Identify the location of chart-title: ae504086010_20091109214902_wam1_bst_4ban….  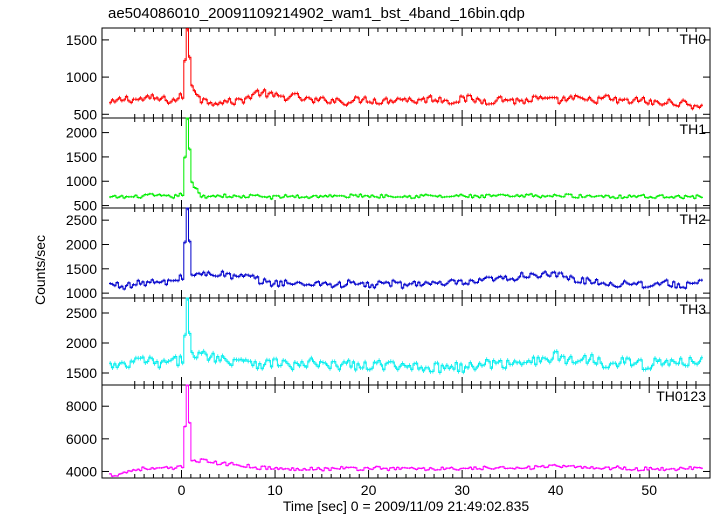
(316, 13).